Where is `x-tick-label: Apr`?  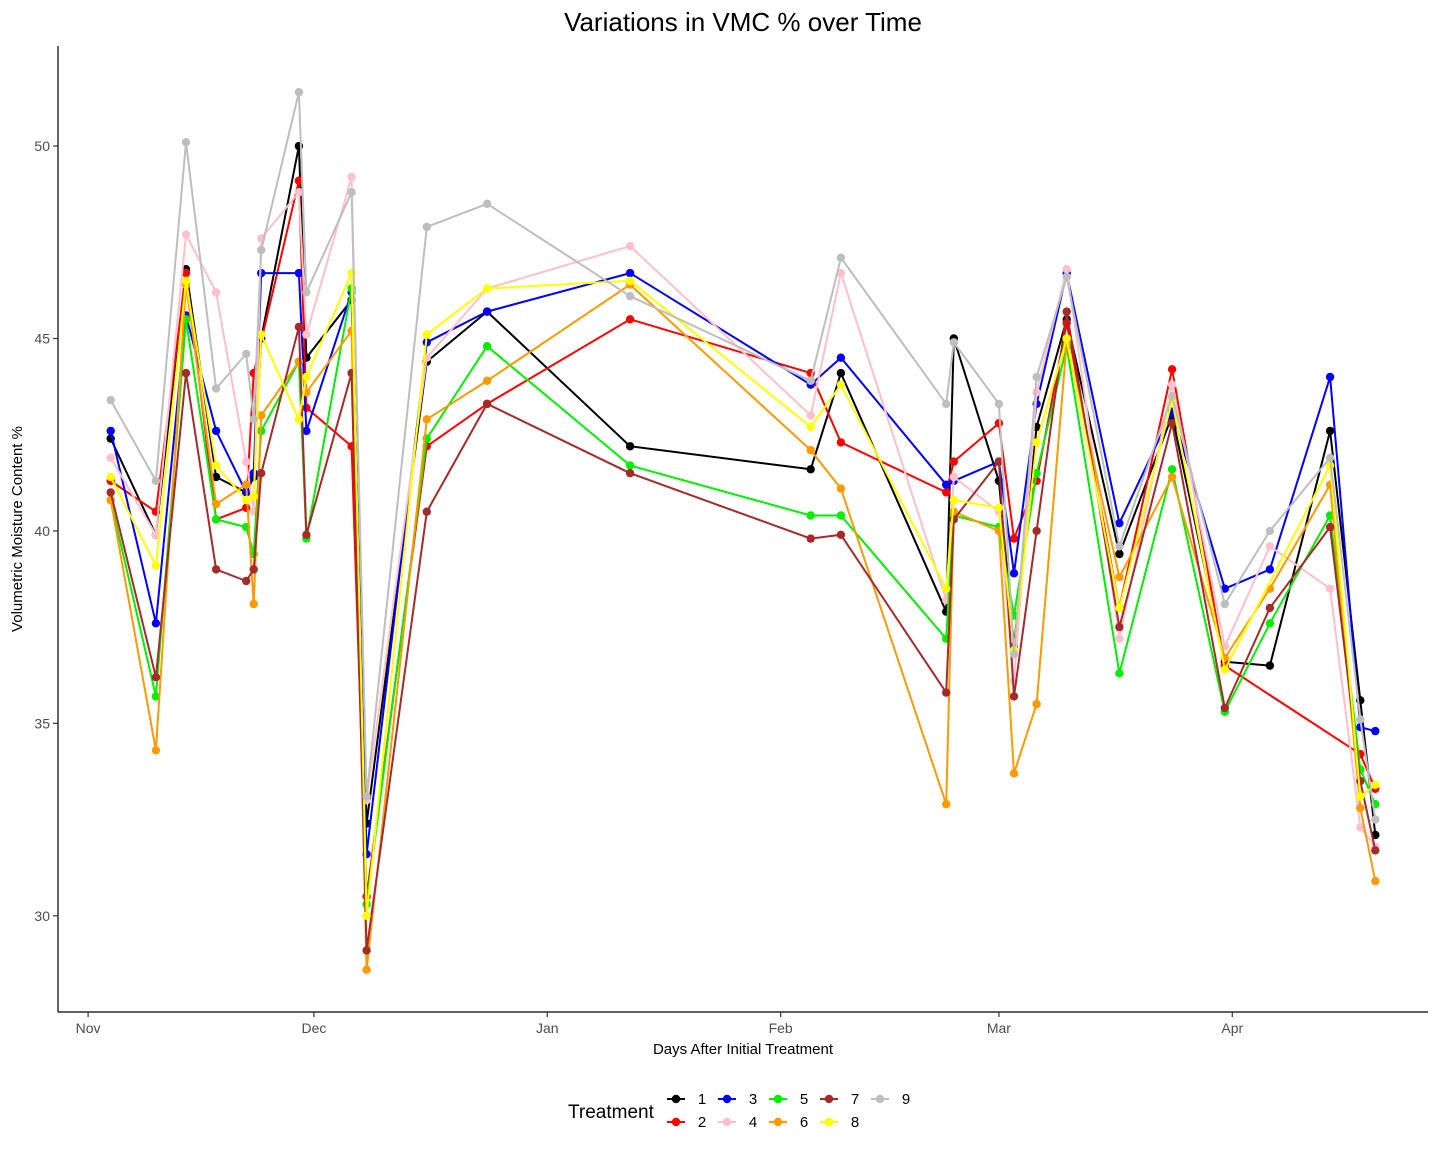
x-tick-label: Apr is located at coordinates (1232, 1028).